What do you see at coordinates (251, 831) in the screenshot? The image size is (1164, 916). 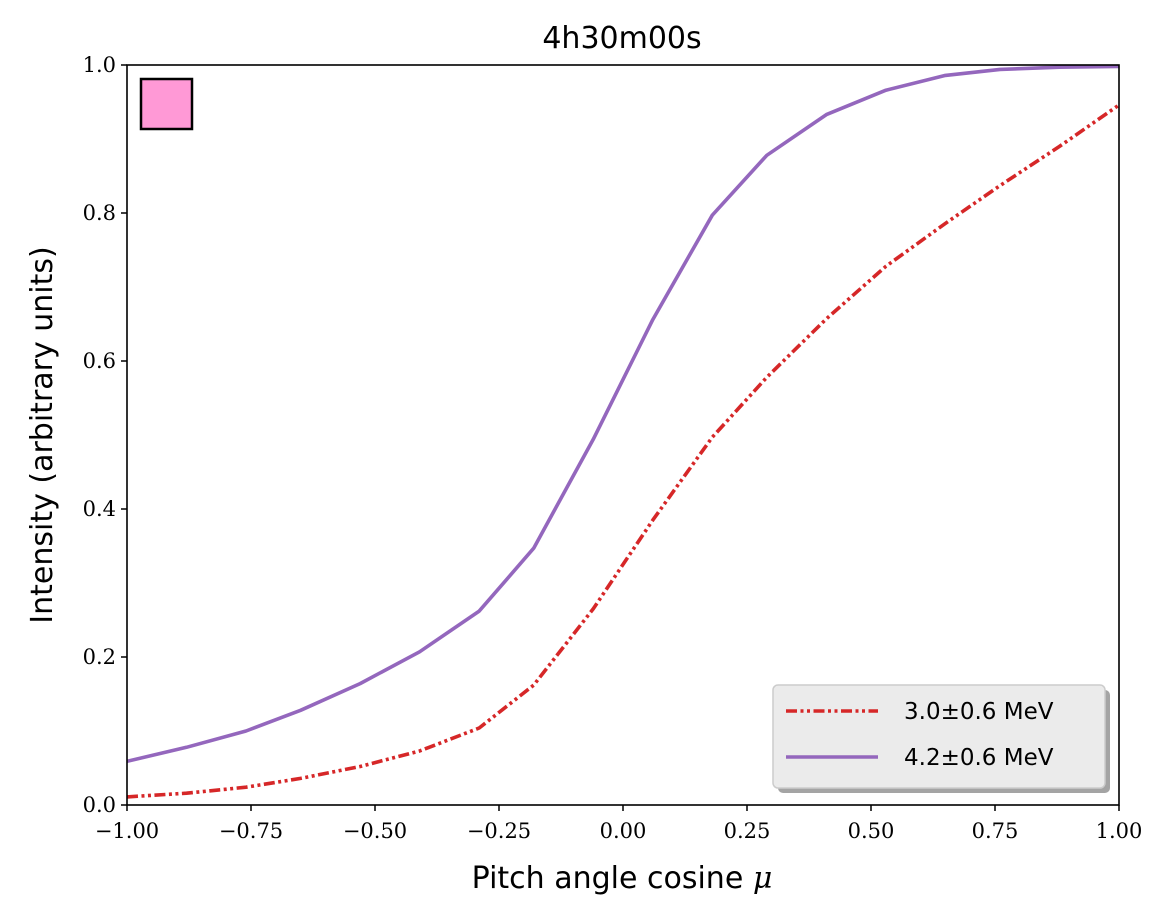 I see `x-tick-label: −0.75` at bounding box center [251, 831].